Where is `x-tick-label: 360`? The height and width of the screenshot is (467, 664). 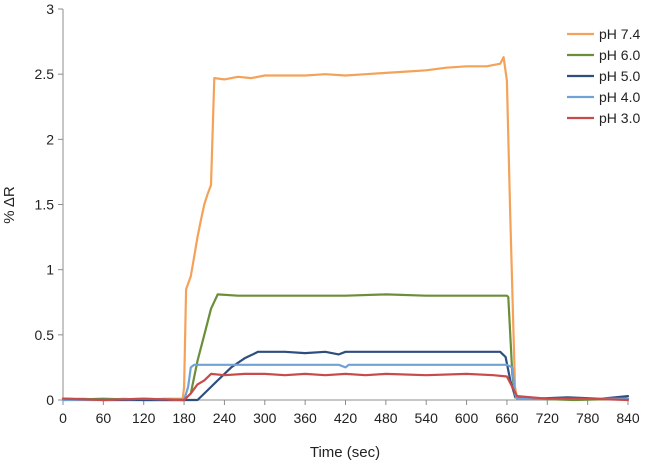
x-tick-label: 360 is located at coordinates (305, 418).